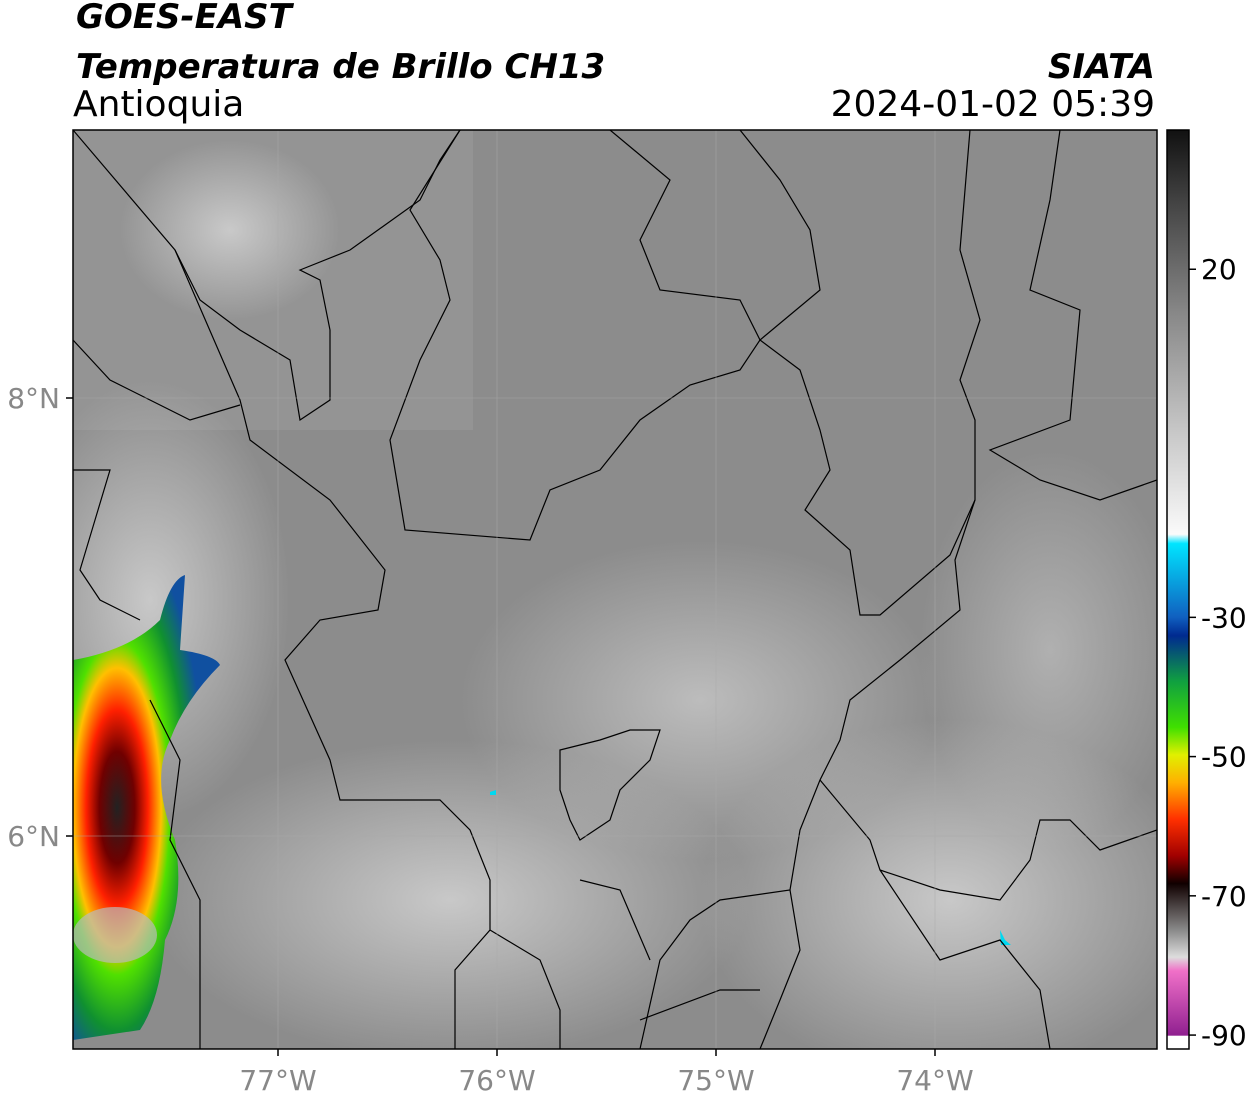 The height and width of the screenshot is (1099, 1252). Describe the element at coordinates (1219, 269) in the screenshot. I see `colorbar-tick-label: 20` at that location.